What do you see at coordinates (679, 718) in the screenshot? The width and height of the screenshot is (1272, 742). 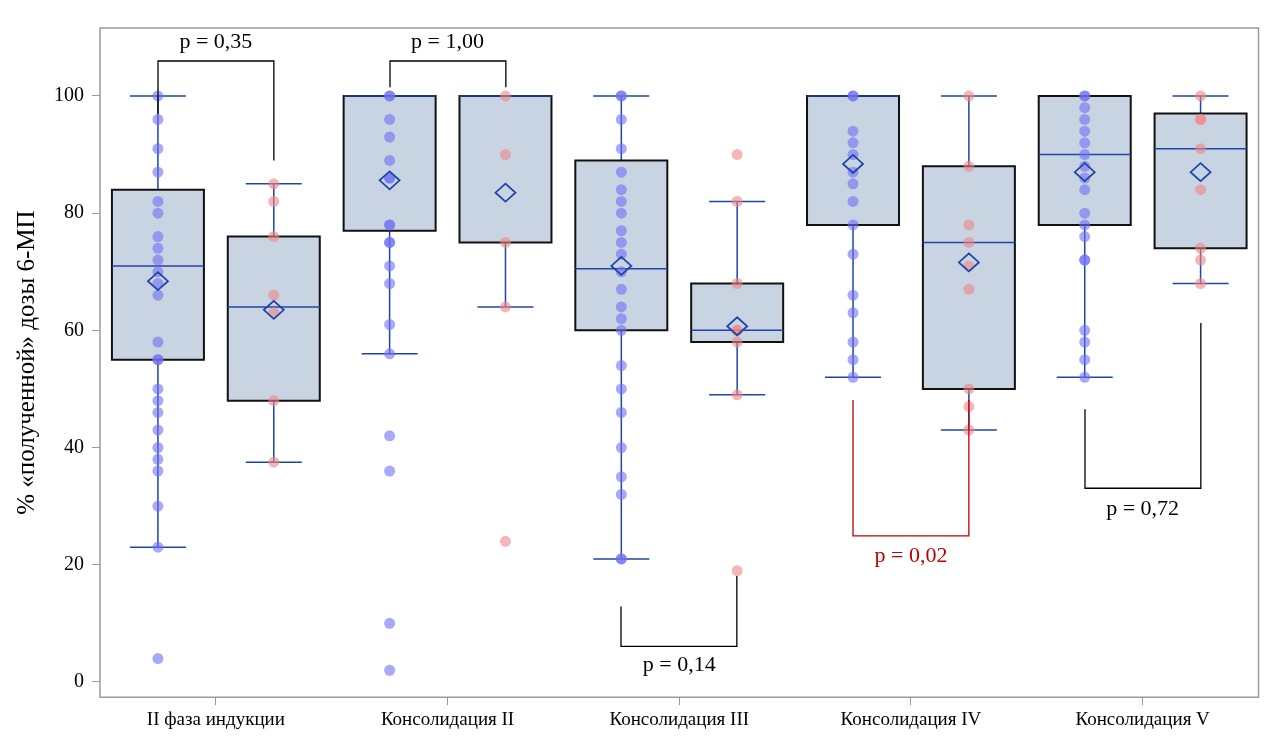 I see `x-tick-label: Консолидация III` at bounding box center [679, 718].